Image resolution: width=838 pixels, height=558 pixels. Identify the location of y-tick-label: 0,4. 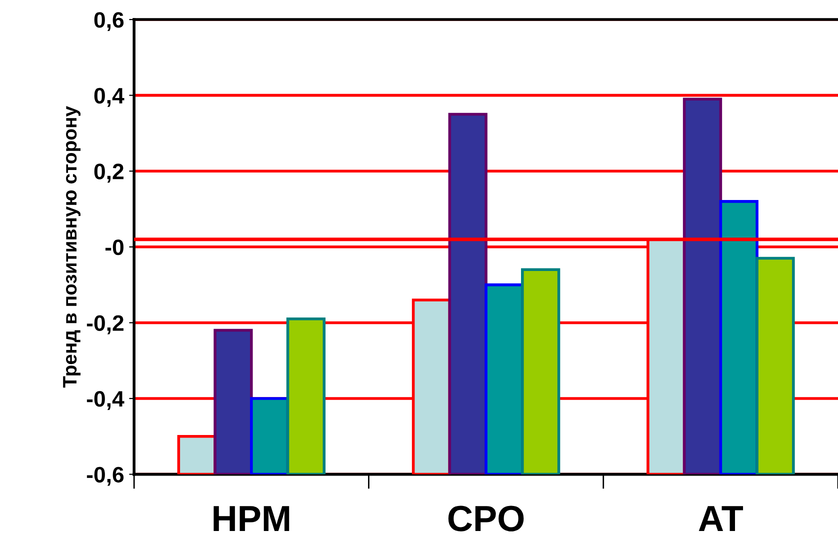
(109, 97).